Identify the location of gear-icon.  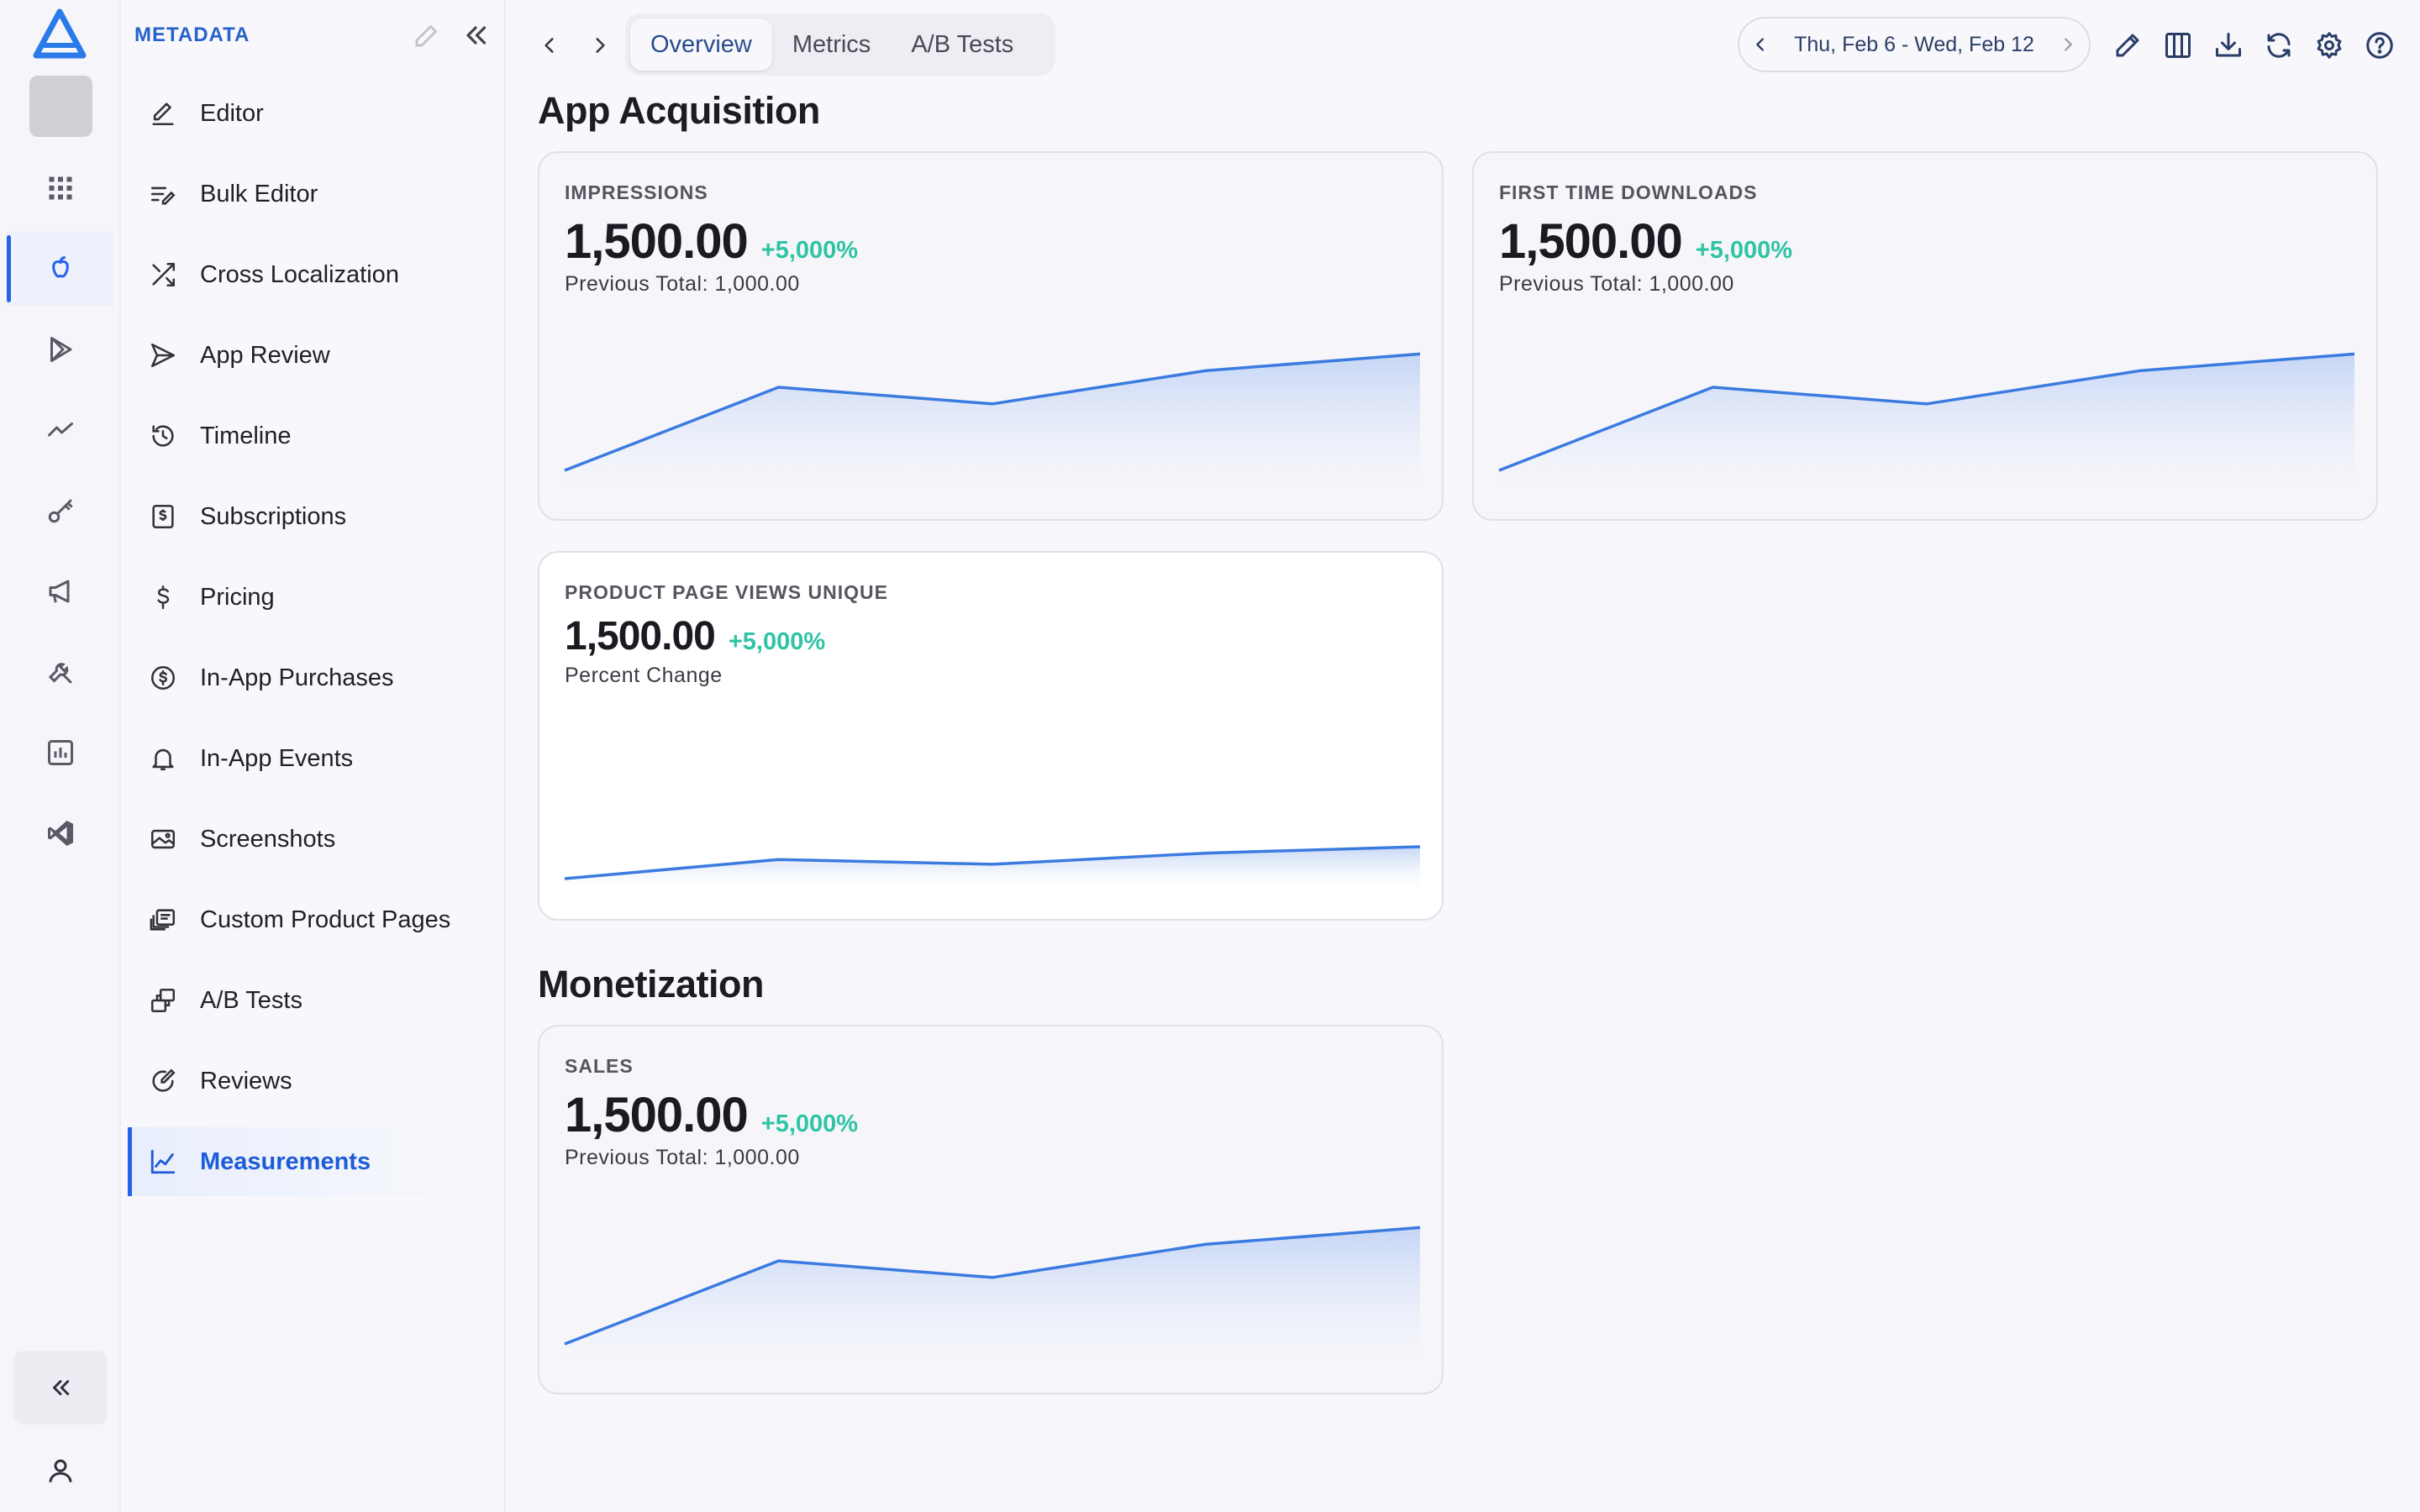
(2329, 45).